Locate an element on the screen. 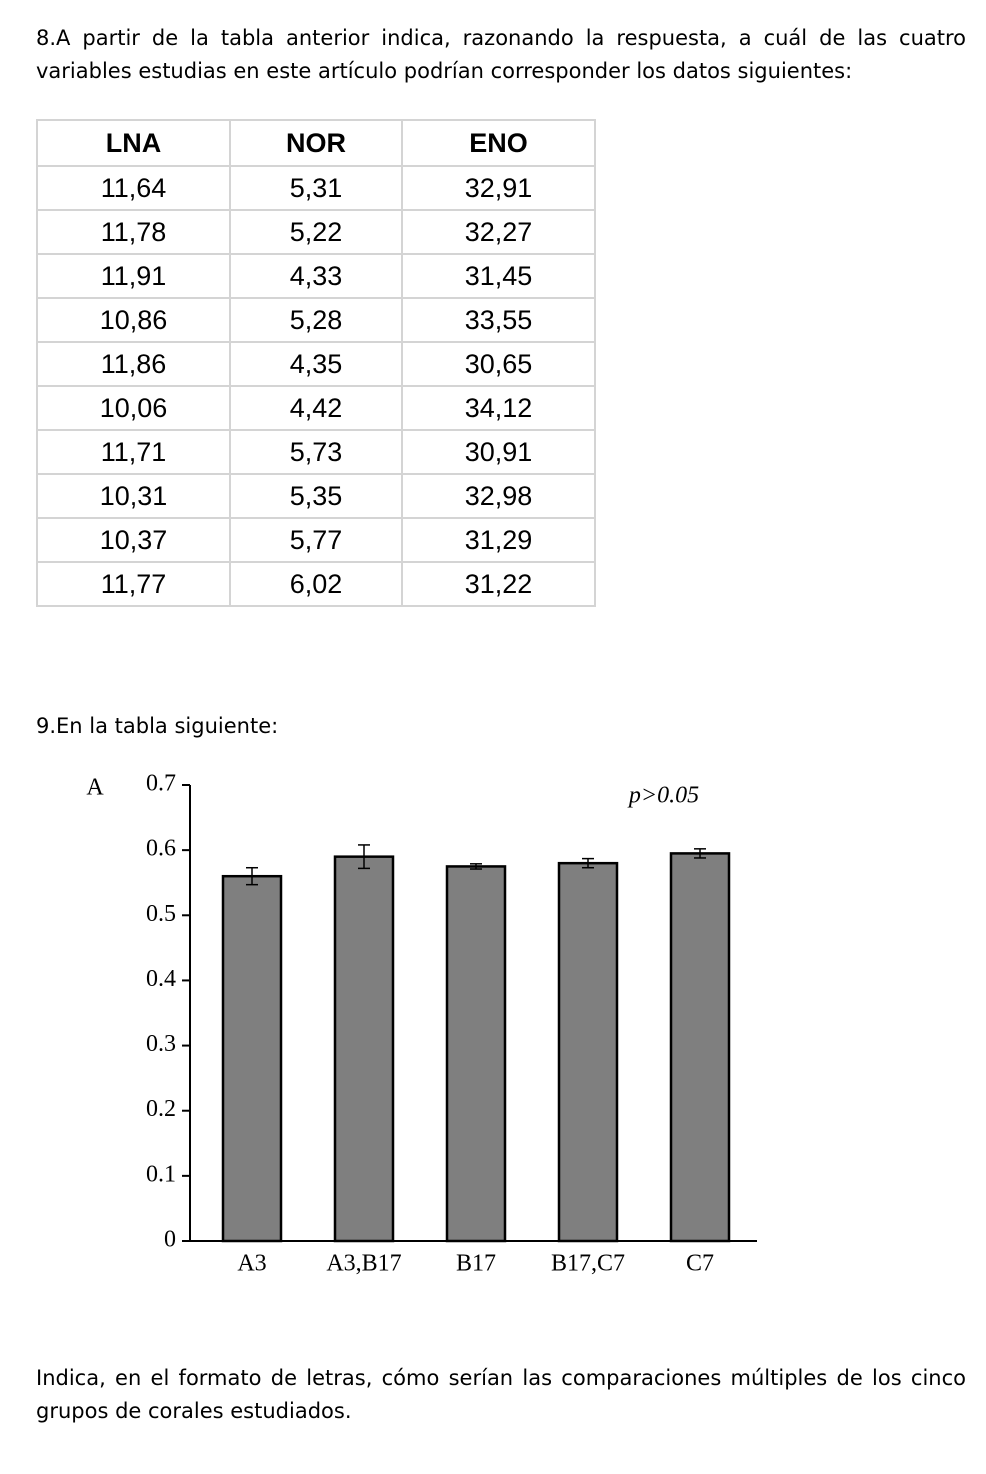 Image resolution: width=986 pixels, height=1474 pixels. table-cell: 31,22 is located at coordinates (498, 584).